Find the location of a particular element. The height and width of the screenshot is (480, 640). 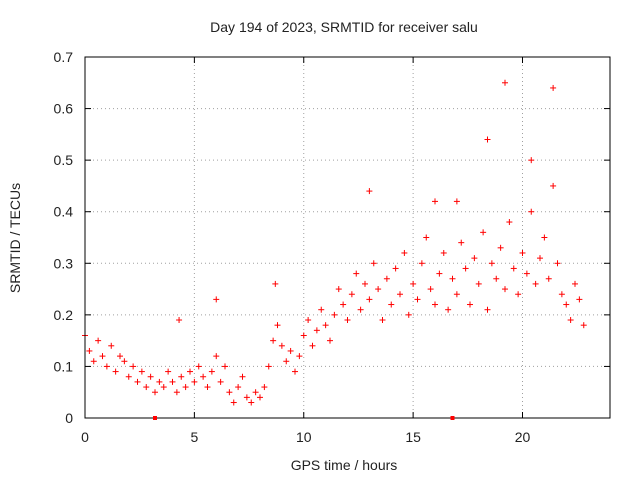

axis-marker is located at coordinates (155, 418).